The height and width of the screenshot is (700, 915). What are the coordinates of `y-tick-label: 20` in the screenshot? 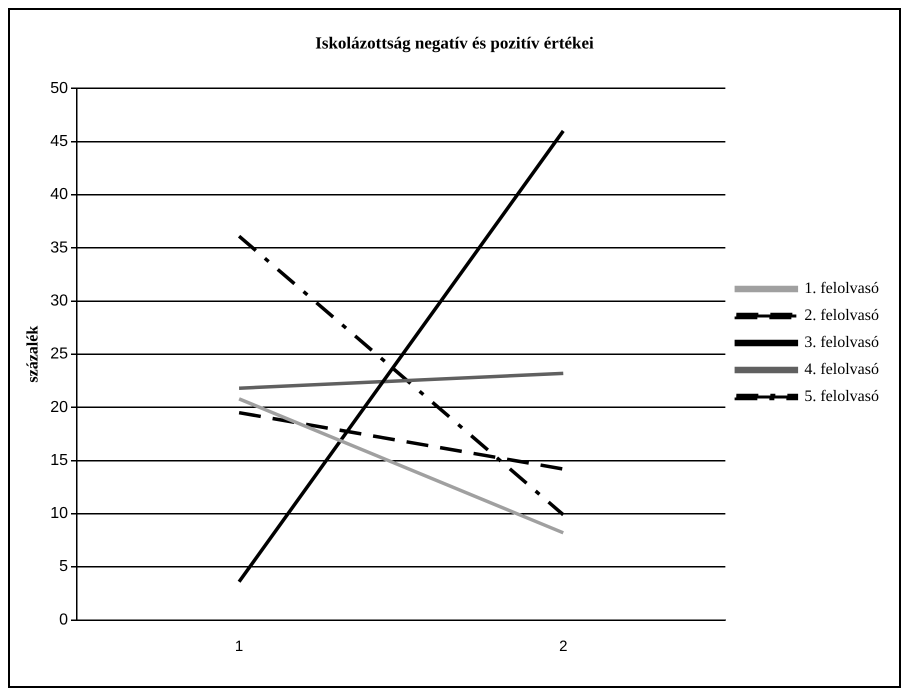 It's located at (59, 407).